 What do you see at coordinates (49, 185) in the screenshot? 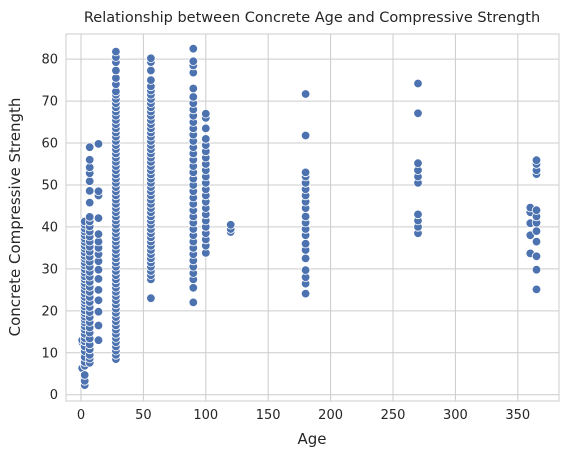
I see `y-tick-label: 50` at bounding box center [49, 185].